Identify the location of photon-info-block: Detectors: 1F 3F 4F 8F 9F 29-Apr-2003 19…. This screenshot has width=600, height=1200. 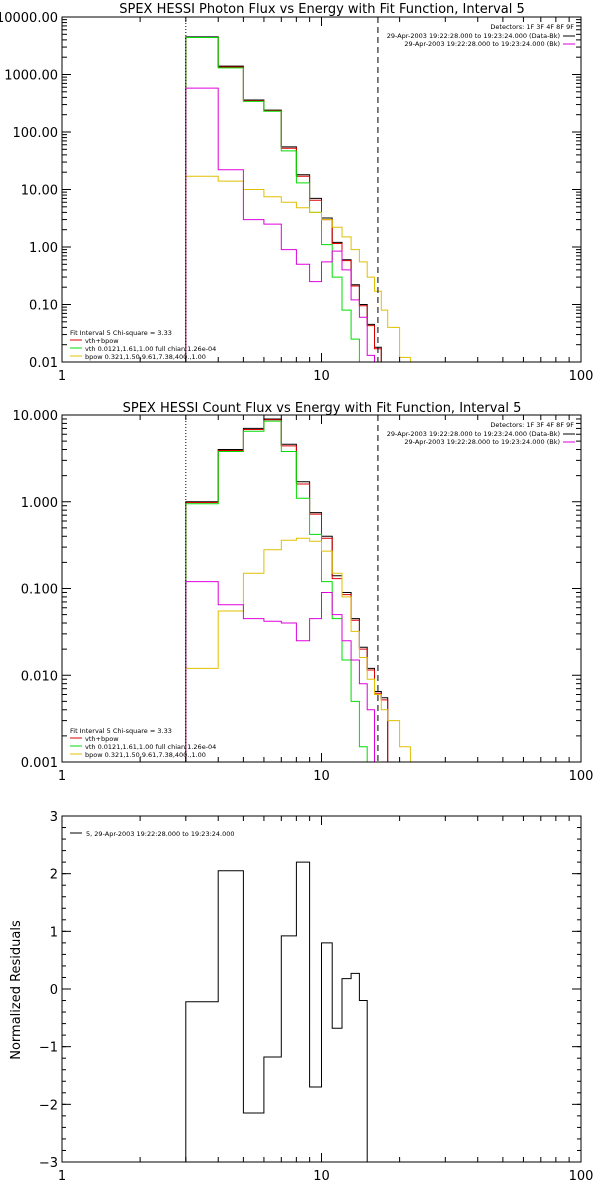
(481, 35).